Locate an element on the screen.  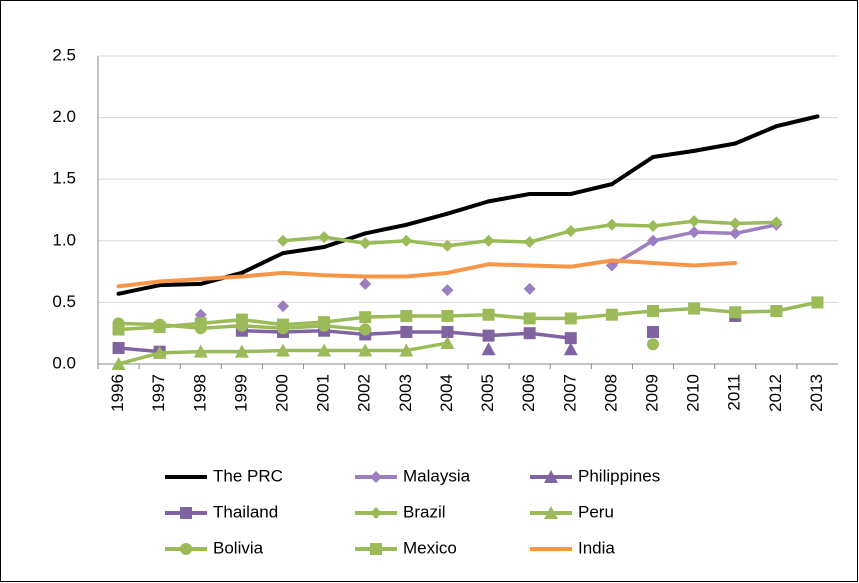
x-tick-label: 1996 is located at coordinates (117, 393).